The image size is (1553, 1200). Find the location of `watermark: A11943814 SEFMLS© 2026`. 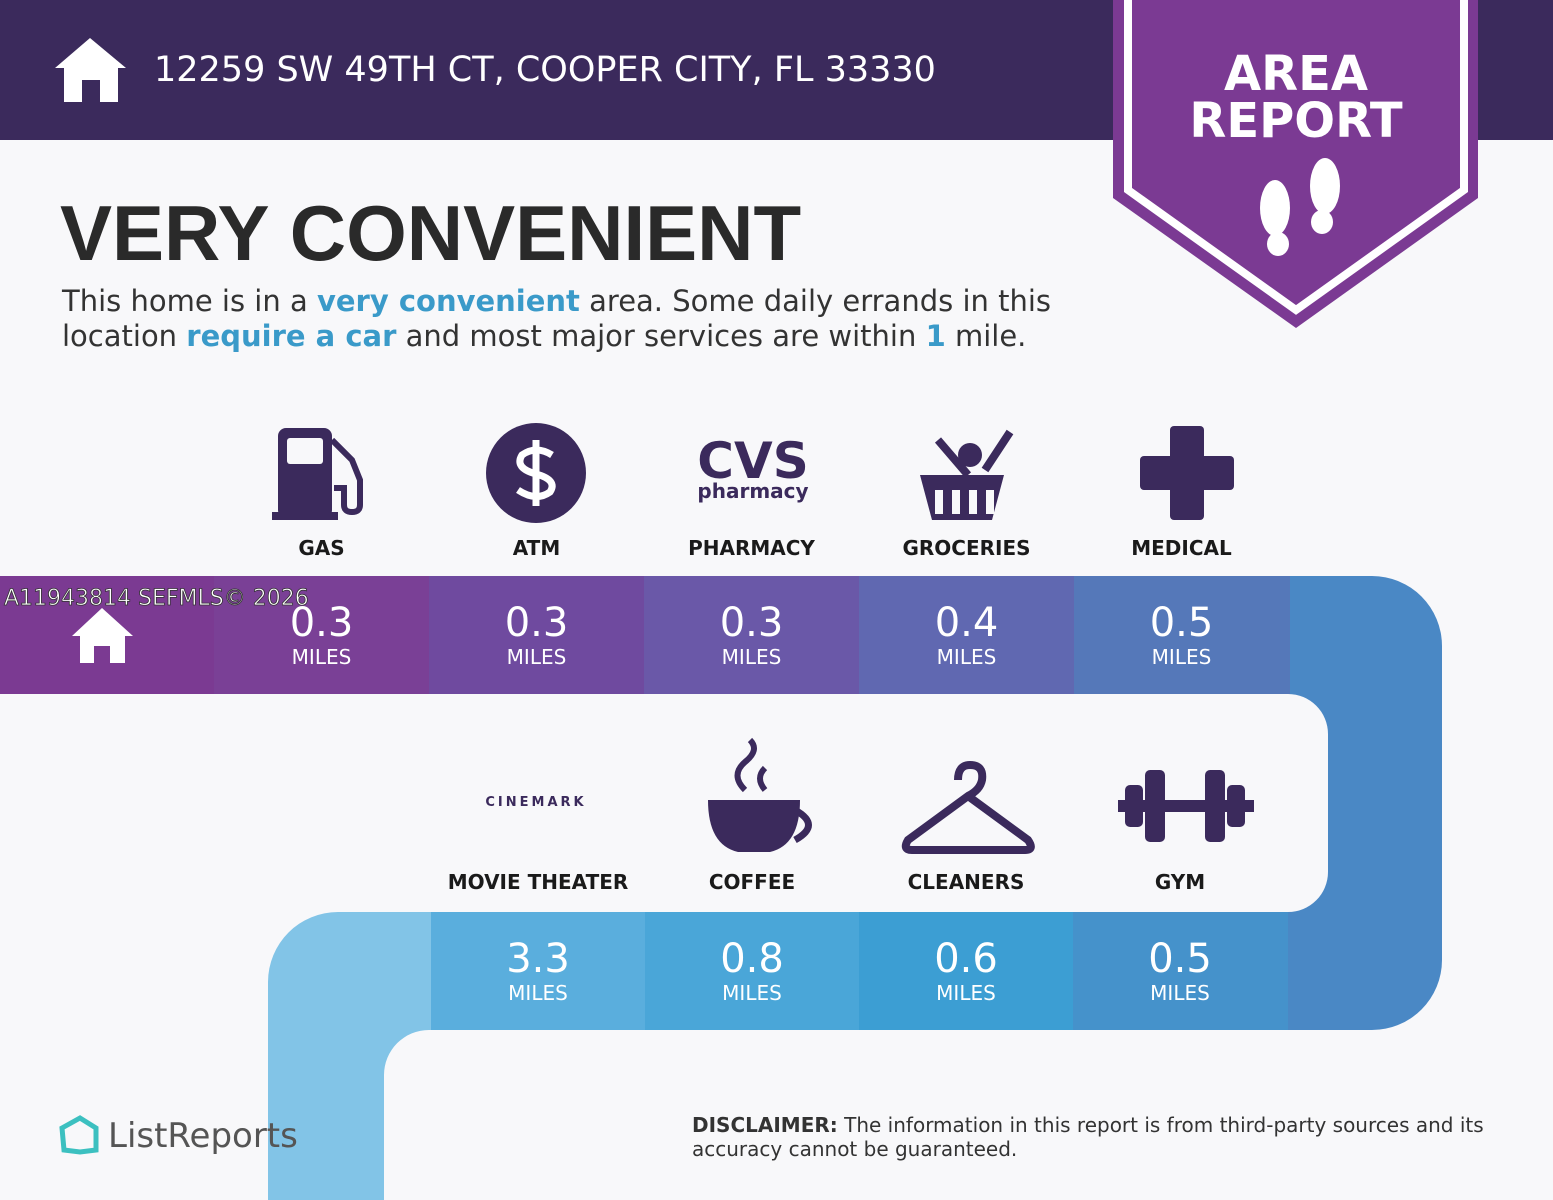

watermark: A11943814 SEFMLS© 2026 is located at coordinates (156, 598).